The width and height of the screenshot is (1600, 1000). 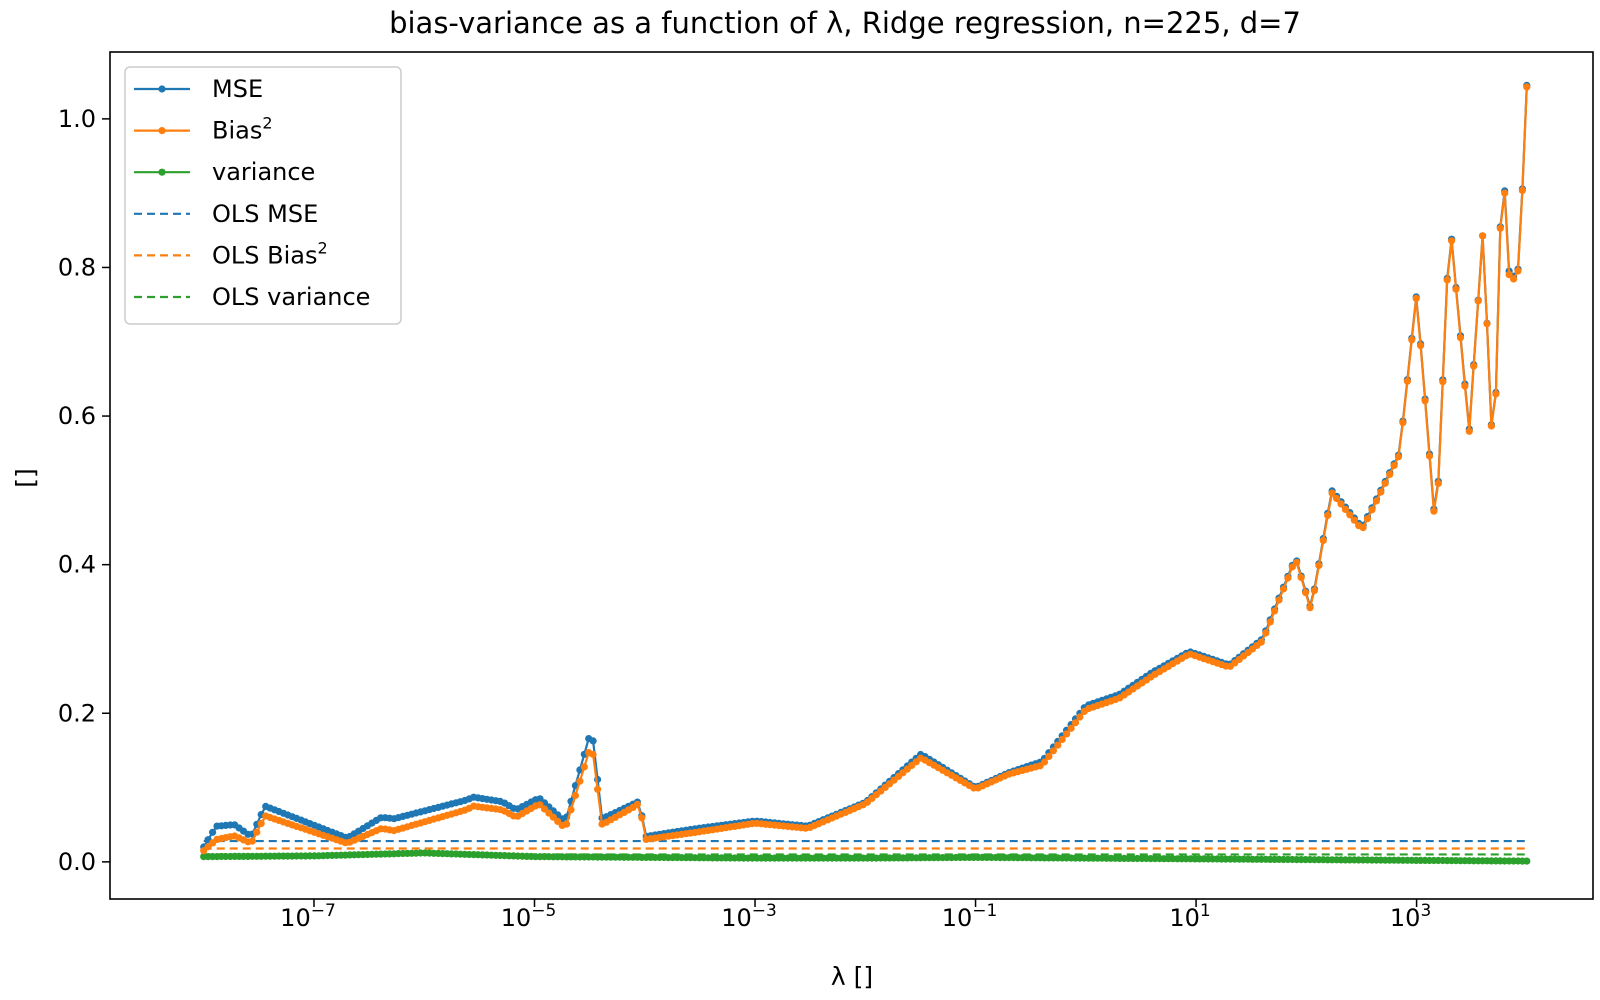 I want to click on data-point-Bias²-265, so click(x=1376, y=501).